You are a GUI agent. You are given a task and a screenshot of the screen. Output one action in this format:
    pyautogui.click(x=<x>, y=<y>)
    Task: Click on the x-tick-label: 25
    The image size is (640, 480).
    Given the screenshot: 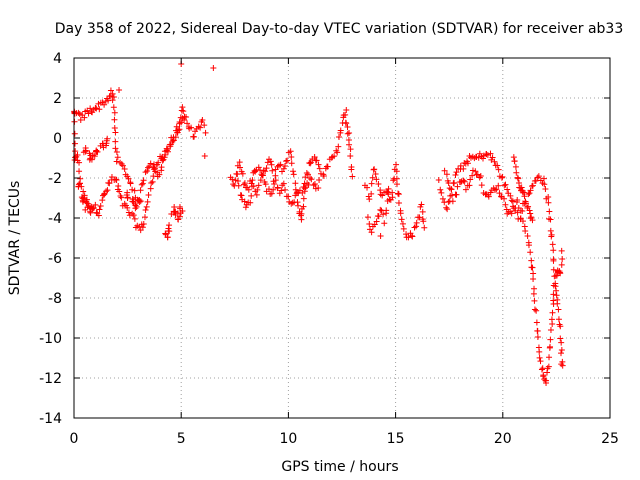 What is the action you would take?
    pyautogui.click(x=610, y=439)
    